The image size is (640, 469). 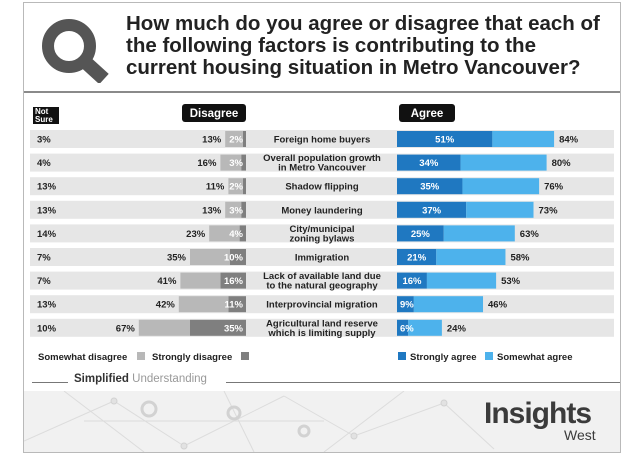 I want to click on category-label: Immigration, so click(x=322, y=258).